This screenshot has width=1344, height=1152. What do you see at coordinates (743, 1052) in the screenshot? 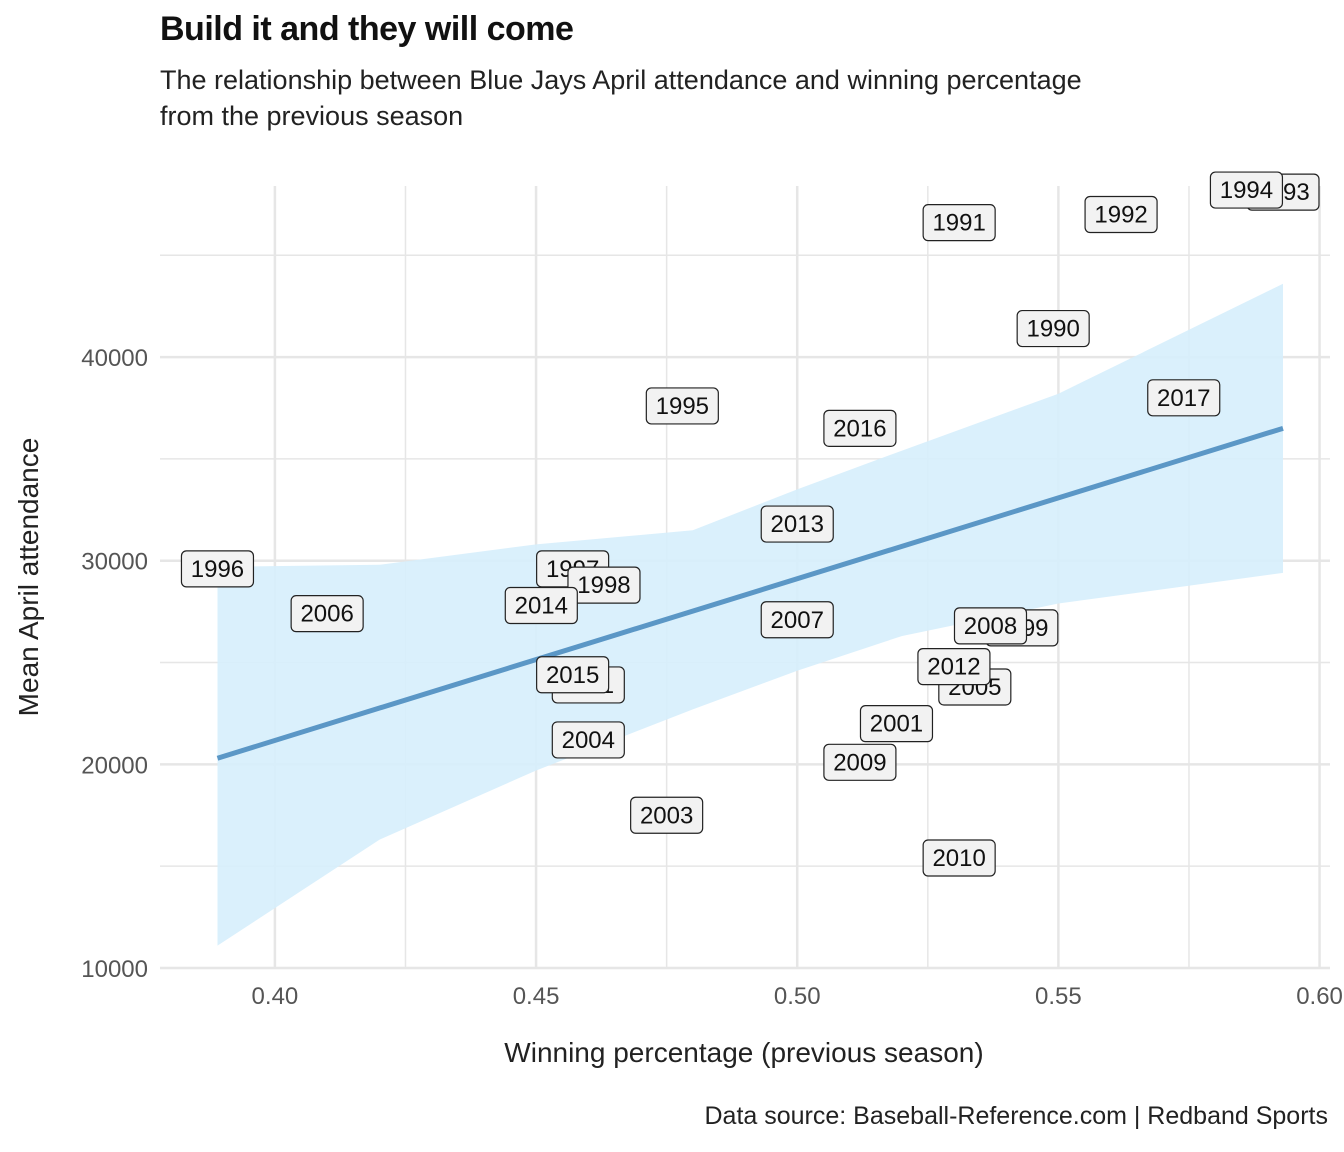
I see `x-axis-title: Winning percentage (previous season)` at bounding box center [743, 1052].